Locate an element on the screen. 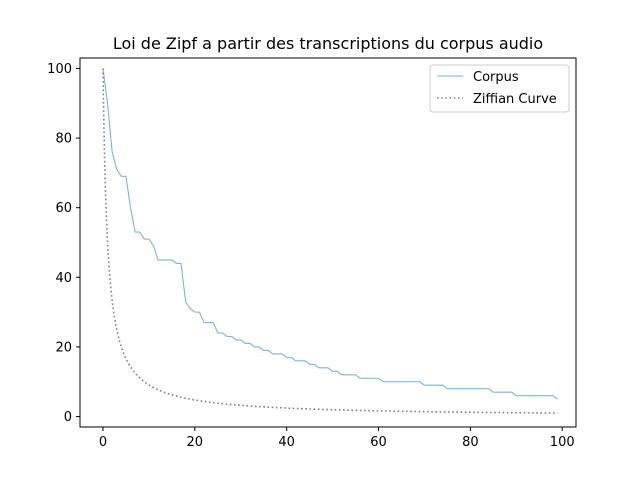 Image resolution: width=640 pixels, height=480 pixels. y-tick-label: 80 is located at coordinates (63, 139).